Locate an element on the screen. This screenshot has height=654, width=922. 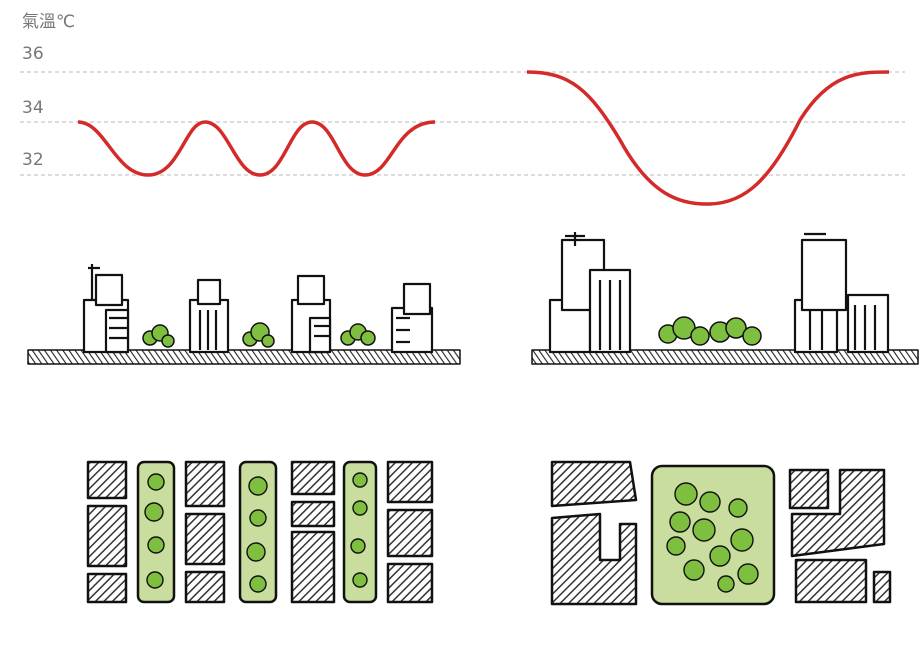
plan-left-dispersed is located at coordinates (260, 532).